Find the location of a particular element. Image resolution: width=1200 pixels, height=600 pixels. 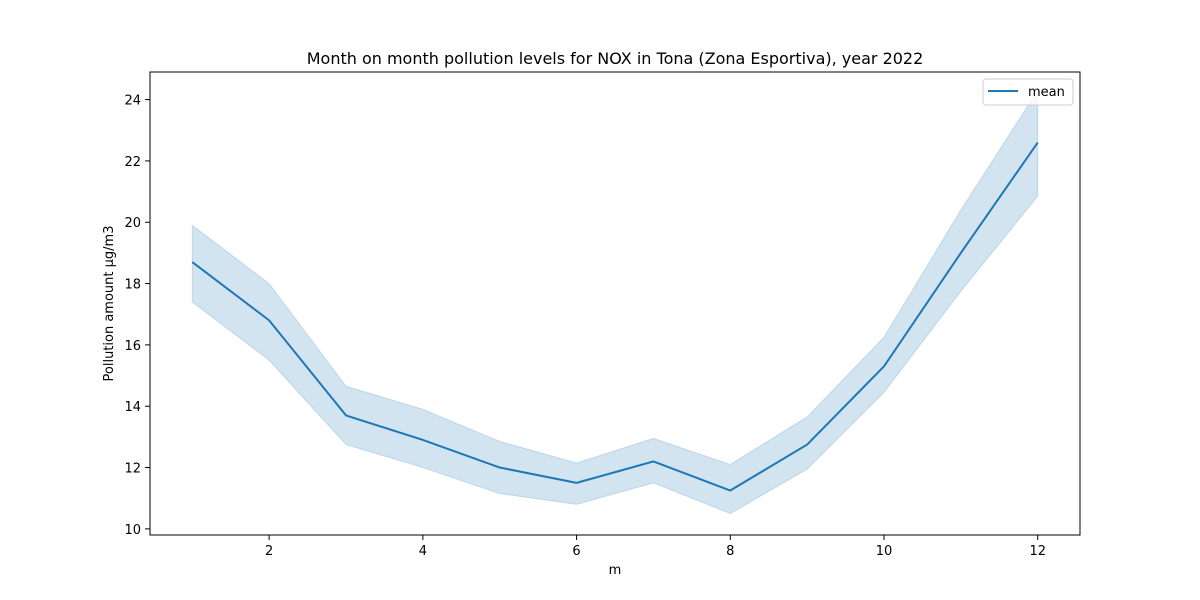

x-axis-ticks: 2 4 6 8 10 12 is located at coordinates (655, 547).